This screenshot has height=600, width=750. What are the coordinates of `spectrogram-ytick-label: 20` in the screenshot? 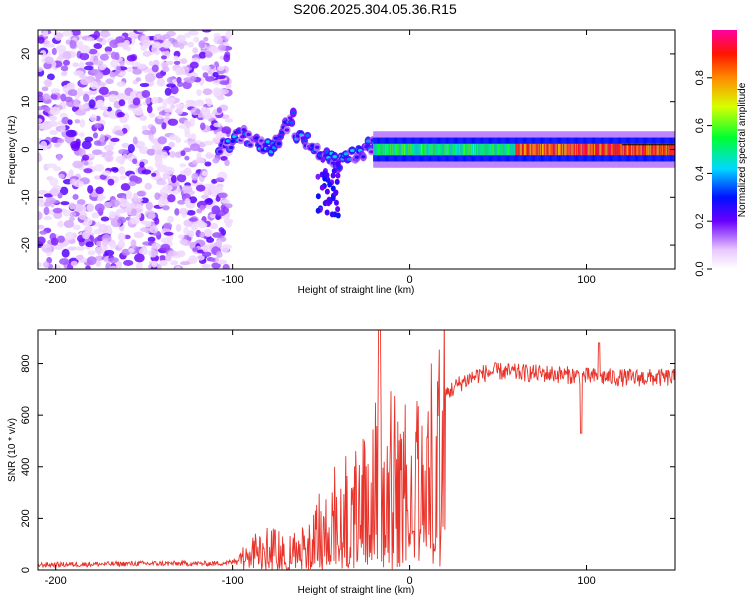 It's located at (26, 54).